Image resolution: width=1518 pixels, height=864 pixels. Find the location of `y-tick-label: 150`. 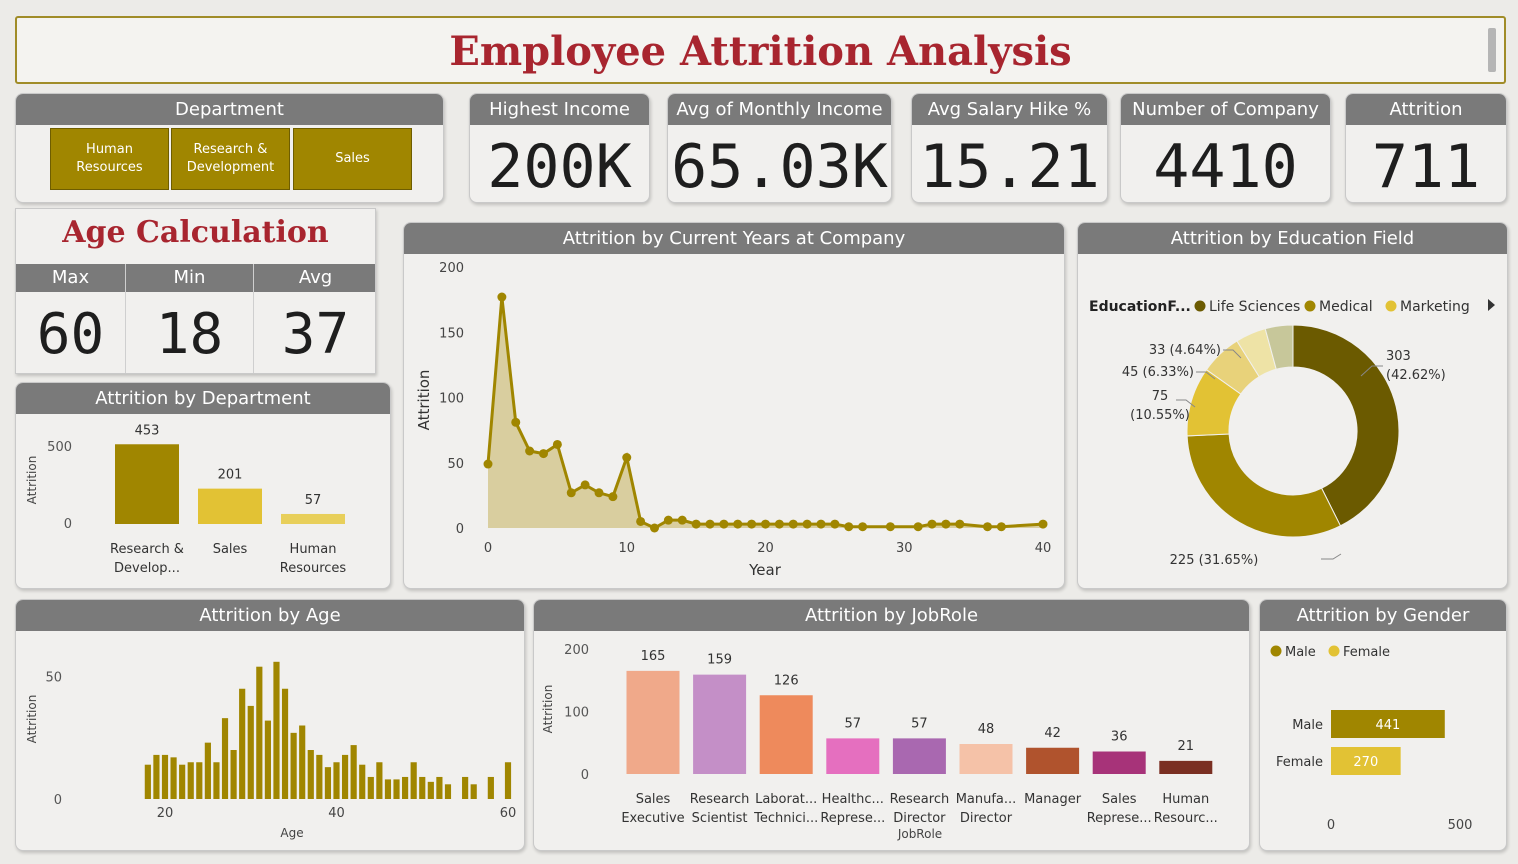

y-tick-label: 150 is located at coordinates (451, 333).